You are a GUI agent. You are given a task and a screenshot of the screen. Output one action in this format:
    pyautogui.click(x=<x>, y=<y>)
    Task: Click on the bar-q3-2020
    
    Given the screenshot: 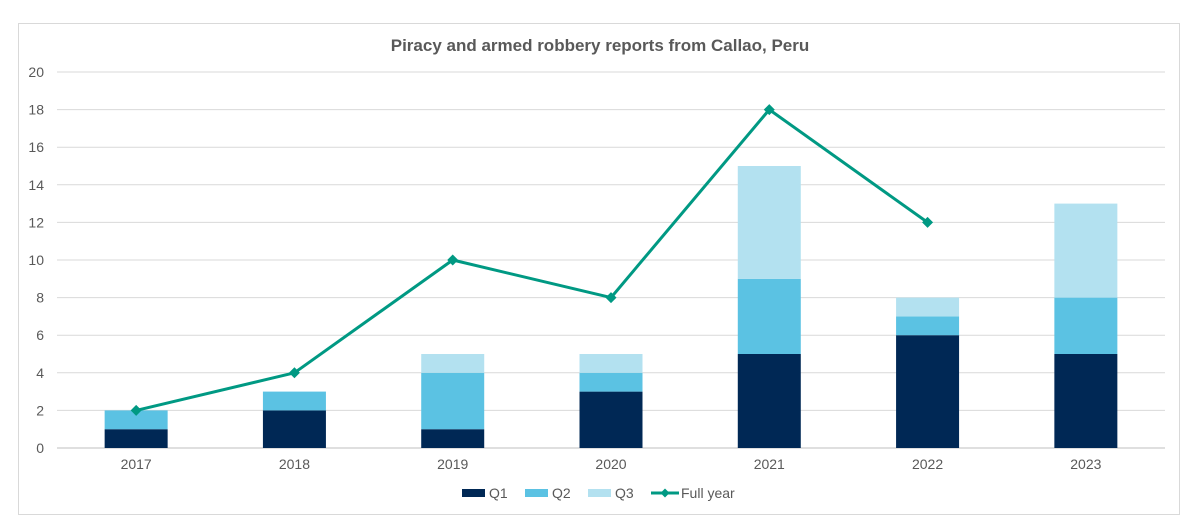 What is the action you would take?
    pyautogui.click(x=611, y=363)
    